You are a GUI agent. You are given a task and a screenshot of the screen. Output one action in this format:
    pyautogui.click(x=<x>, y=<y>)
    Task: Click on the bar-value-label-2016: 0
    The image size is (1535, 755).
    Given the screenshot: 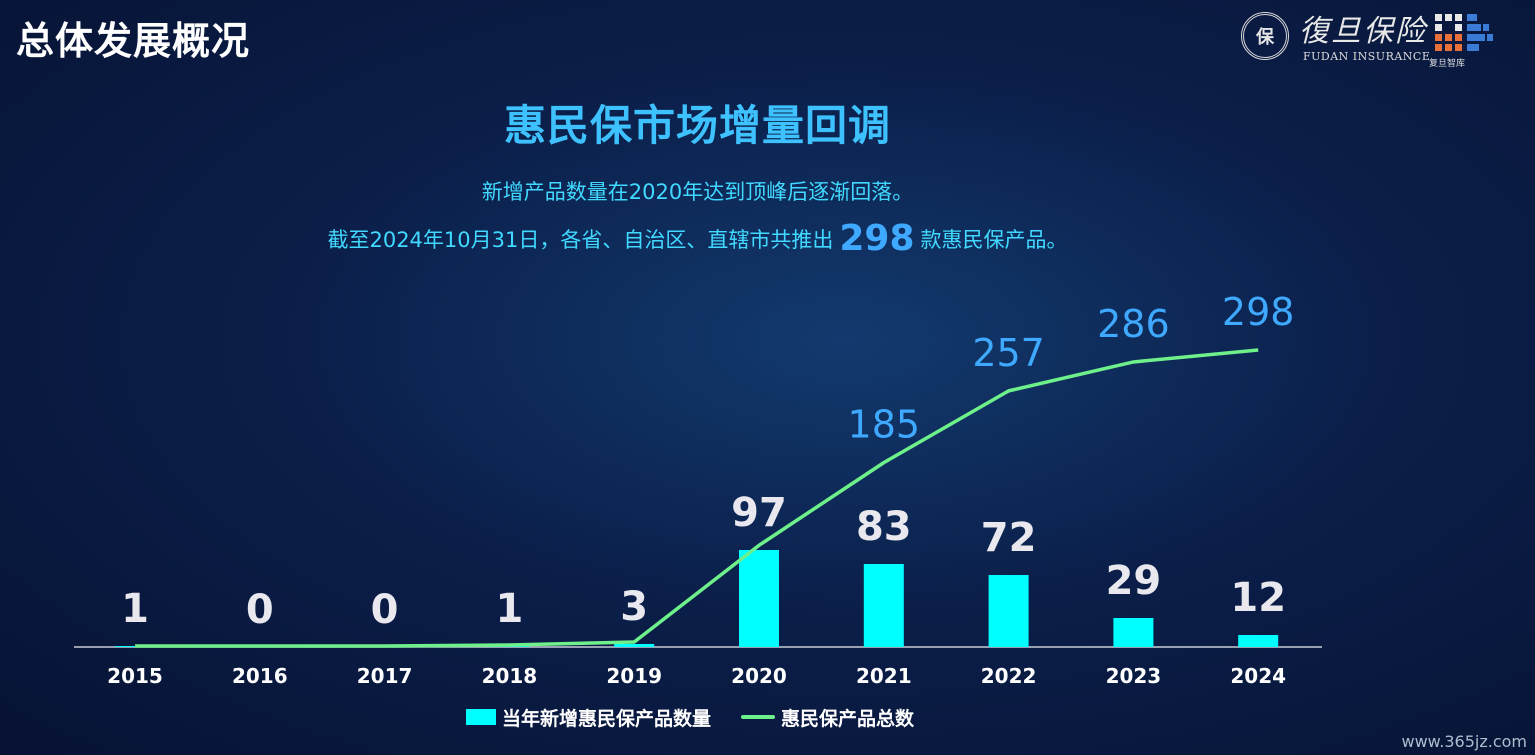 What is the action you would take?
    pyautogui.click(x=260, y=610)
    